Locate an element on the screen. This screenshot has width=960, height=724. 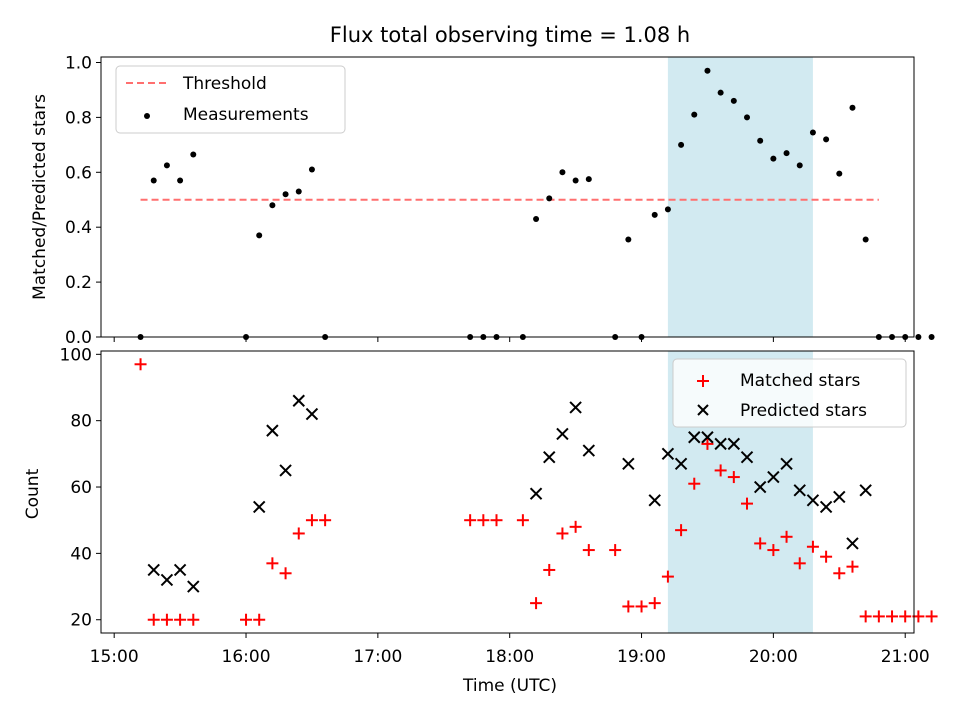
legend-matched-label: Matched stars is located at coordinates (800, 381).